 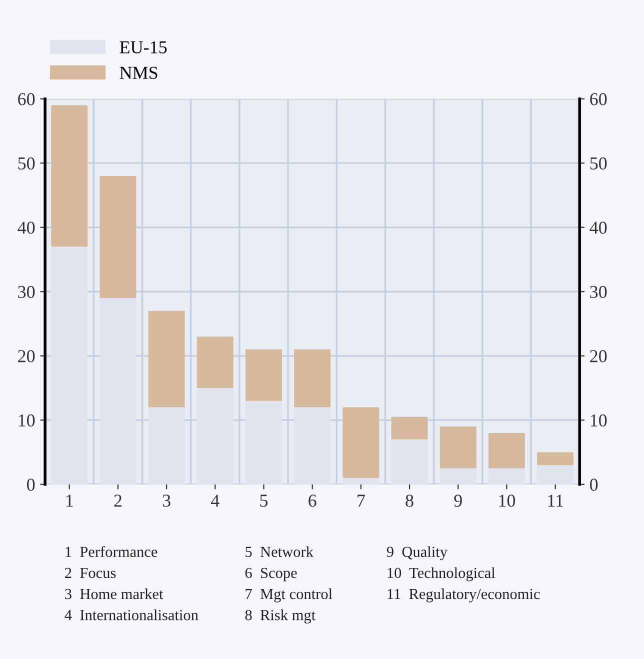 What do you see at coordinates (26, 163) in the screenshot?
I see `y-tick-label: 50` at bounding box center [26, 163].